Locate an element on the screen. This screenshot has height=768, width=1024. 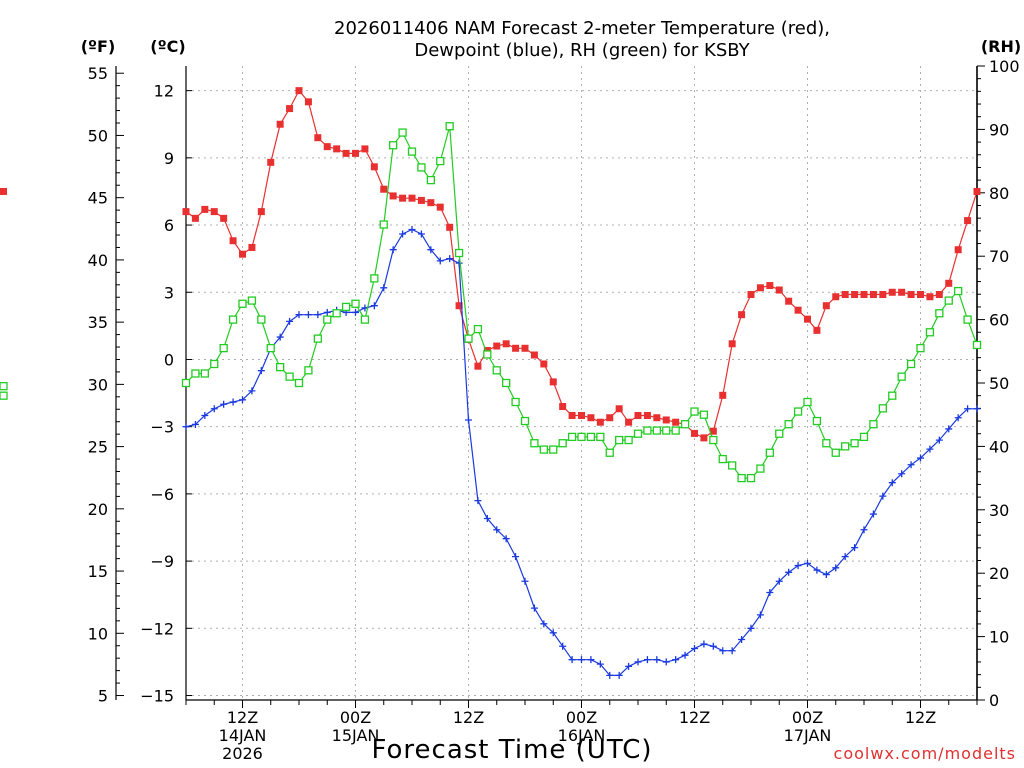
rh-tick-label: 100 is located at coordinates (1004, 66).